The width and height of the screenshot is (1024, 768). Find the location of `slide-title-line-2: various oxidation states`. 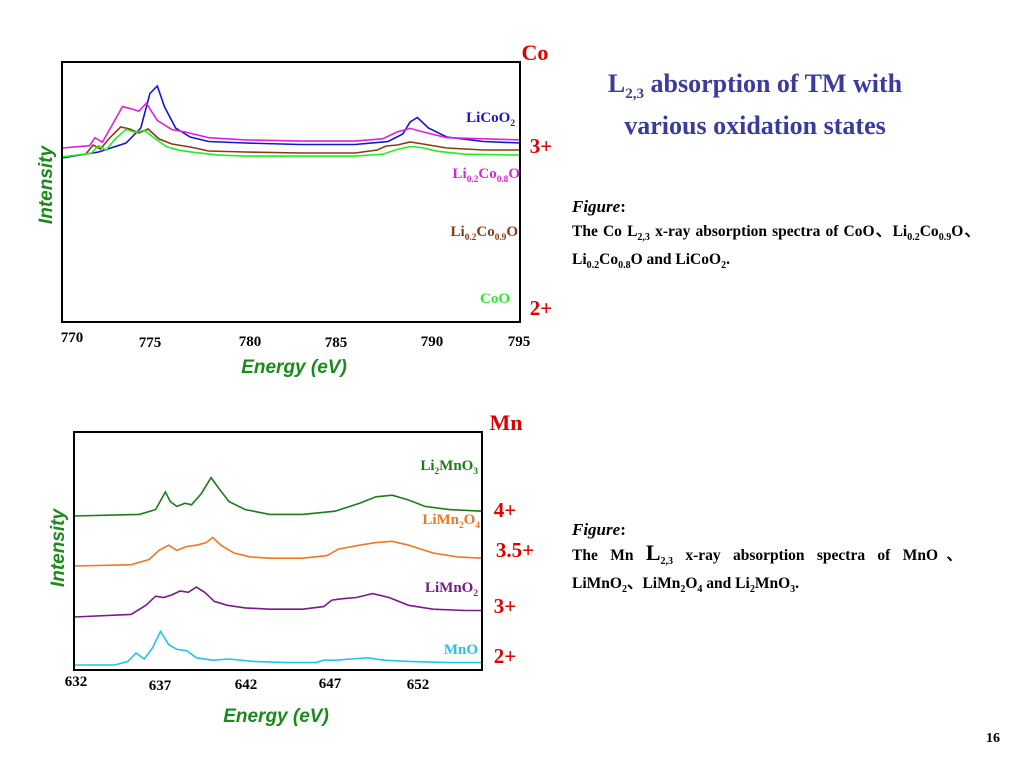

slide-title-line-2: various oxidation states is located at coordinates (755, 126).